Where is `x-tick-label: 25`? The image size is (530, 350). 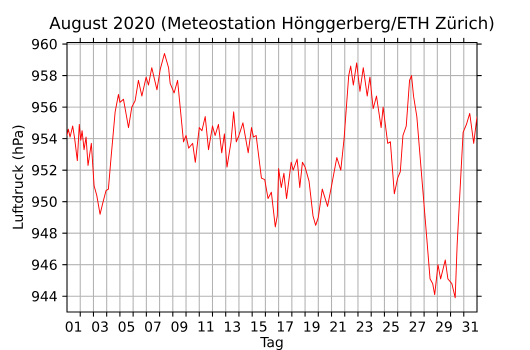 x-tick-label: 25 is located at coordinates (391, 326).